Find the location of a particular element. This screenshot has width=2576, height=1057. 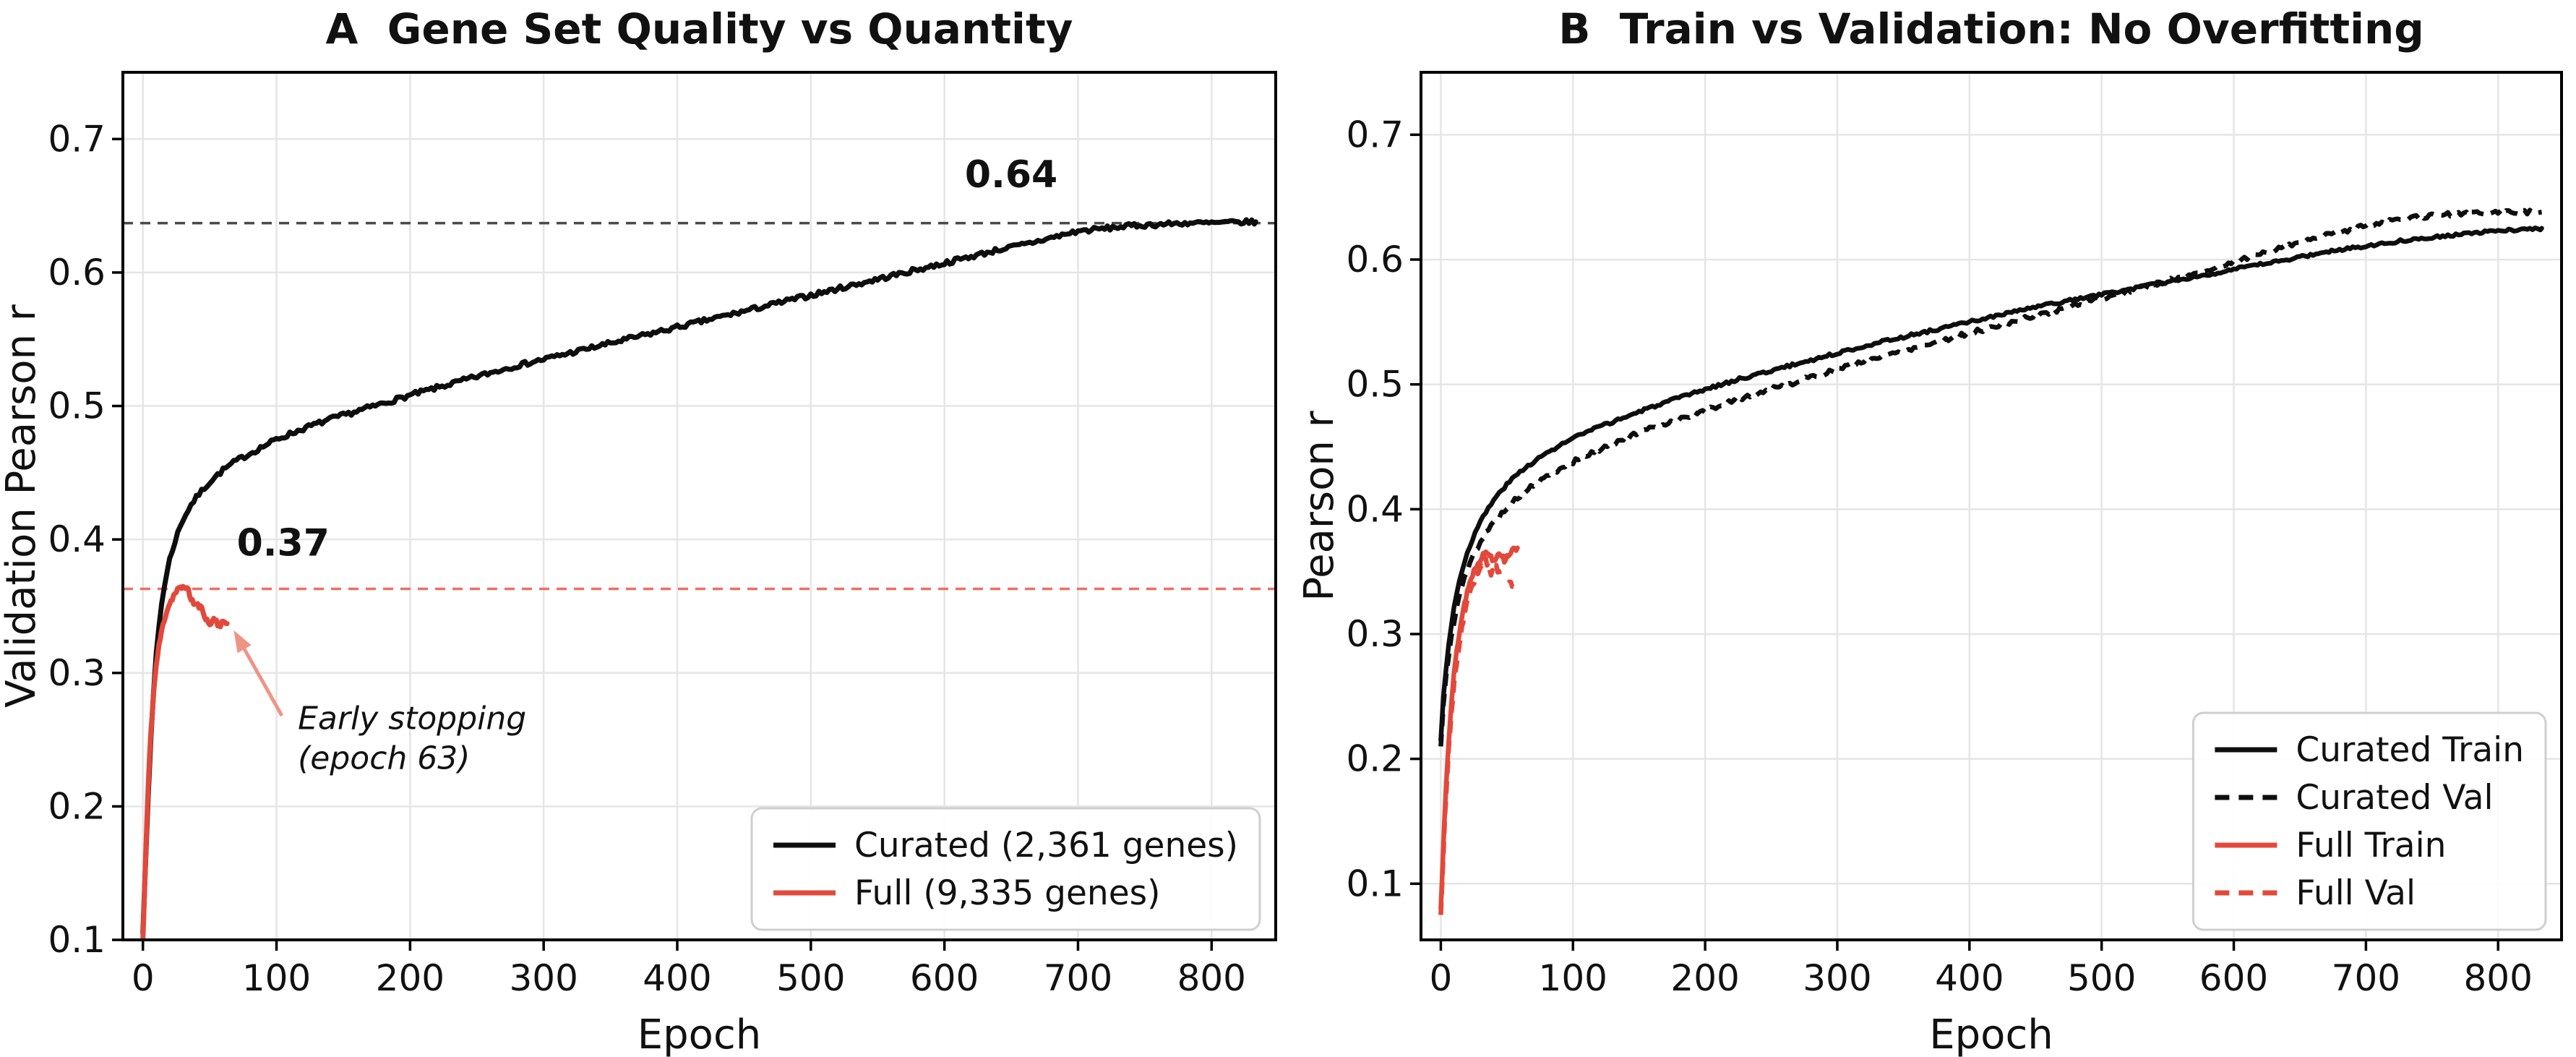

legend-label-curated-train: Curated Train is located at coordinates (2410, 750).